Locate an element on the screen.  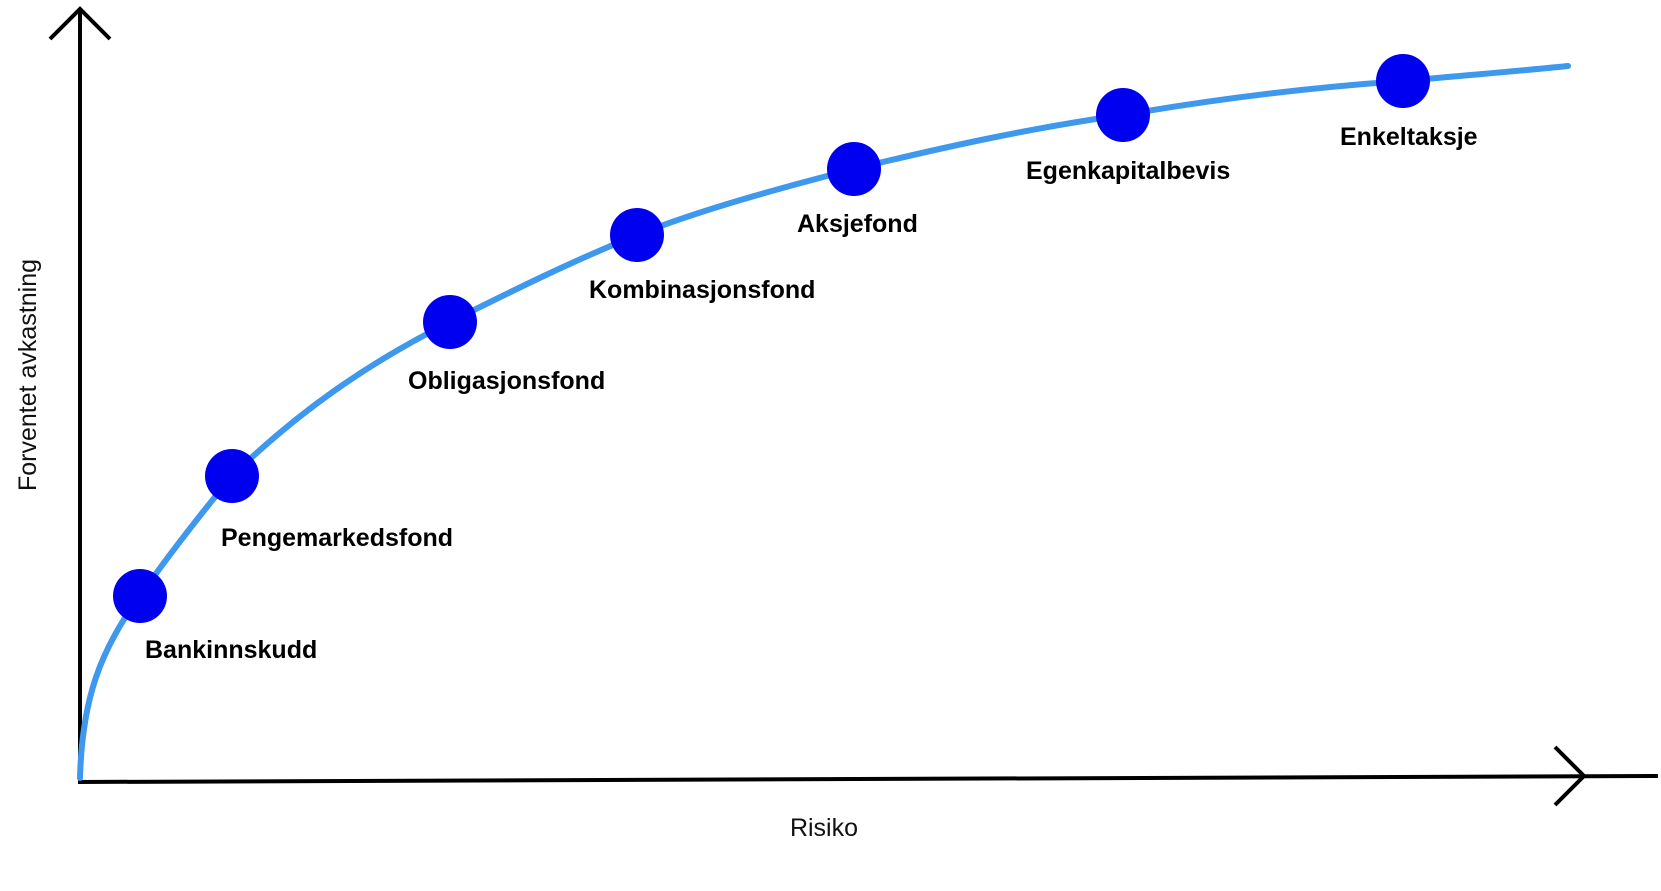
point-enkeltaksje is located at coordinates (1403, 81).